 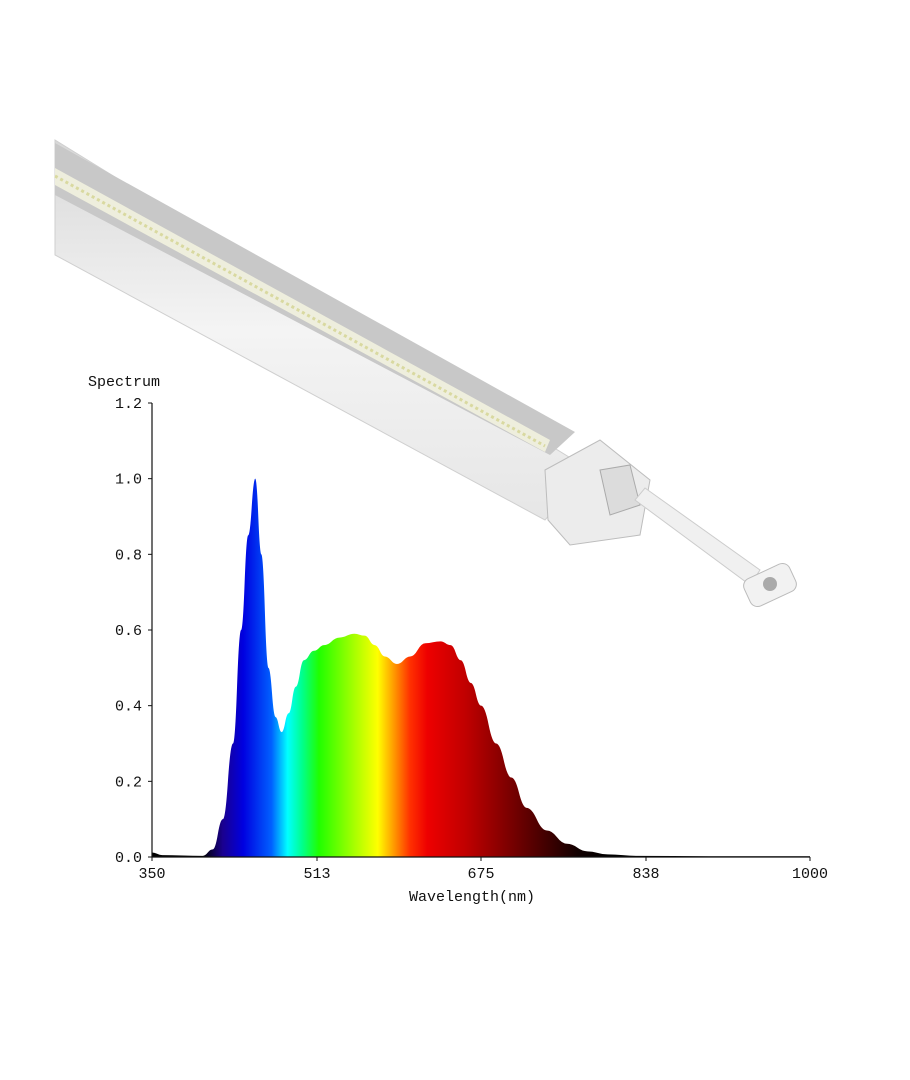 I want to click on y-tick-label: 0.8, so click(x=128, y=555).